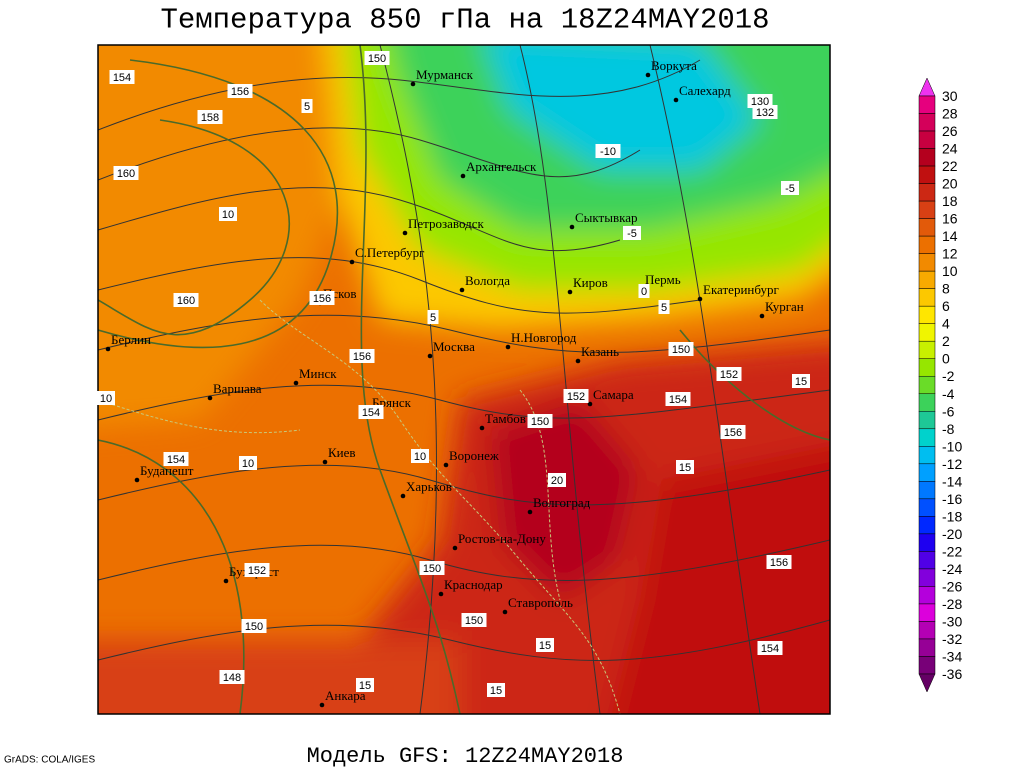 The image size is (1024, 768). I want to click on colorbar-label: 0, so click(946, 359).